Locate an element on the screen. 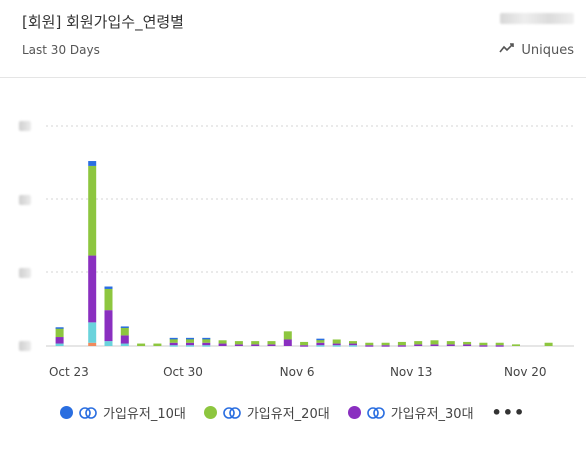  x-tick-label: Oct 30 is located at coordinates (183, 372).